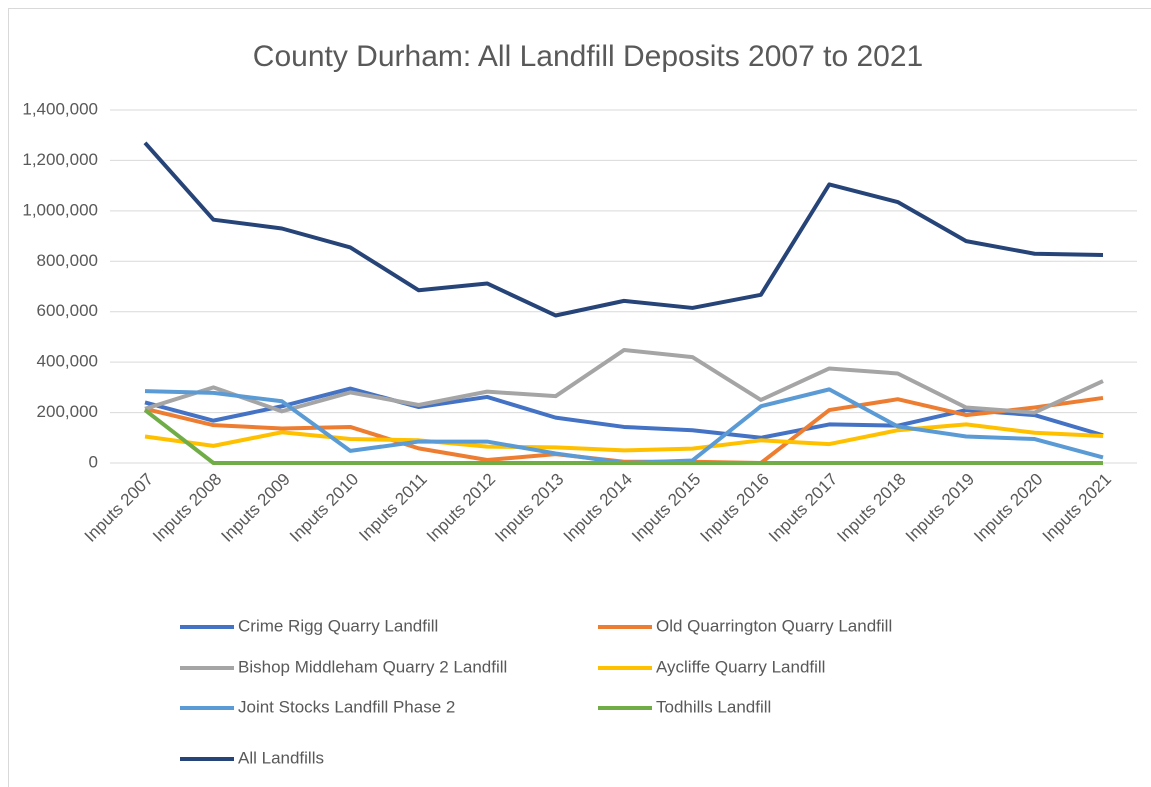  What do you see at coordinates (338, 625) in the screenshot?
I see `legend-label: Crime Rigg Quarry Landfill` at bounding box center [338, 625].